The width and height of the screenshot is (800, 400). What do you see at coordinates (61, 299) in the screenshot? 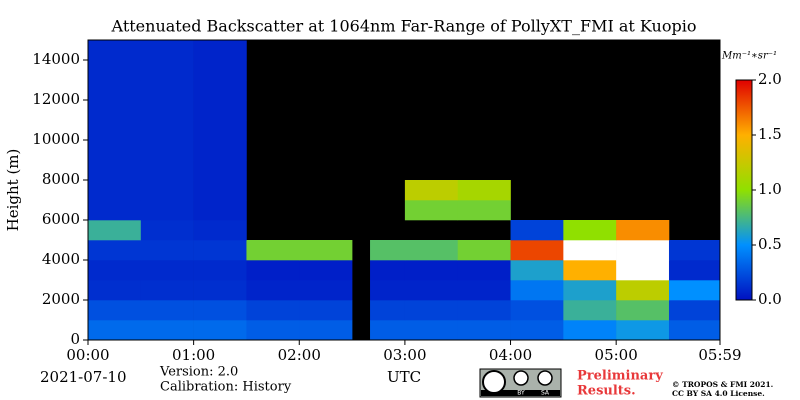
I see `y-tick-label: 2000` at bounding box center [61, 299].